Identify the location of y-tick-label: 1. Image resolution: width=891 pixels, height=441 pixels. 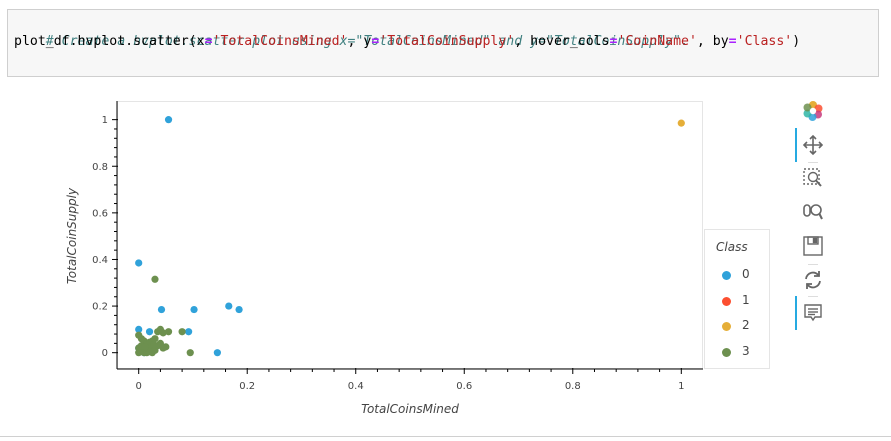
(105, 120).